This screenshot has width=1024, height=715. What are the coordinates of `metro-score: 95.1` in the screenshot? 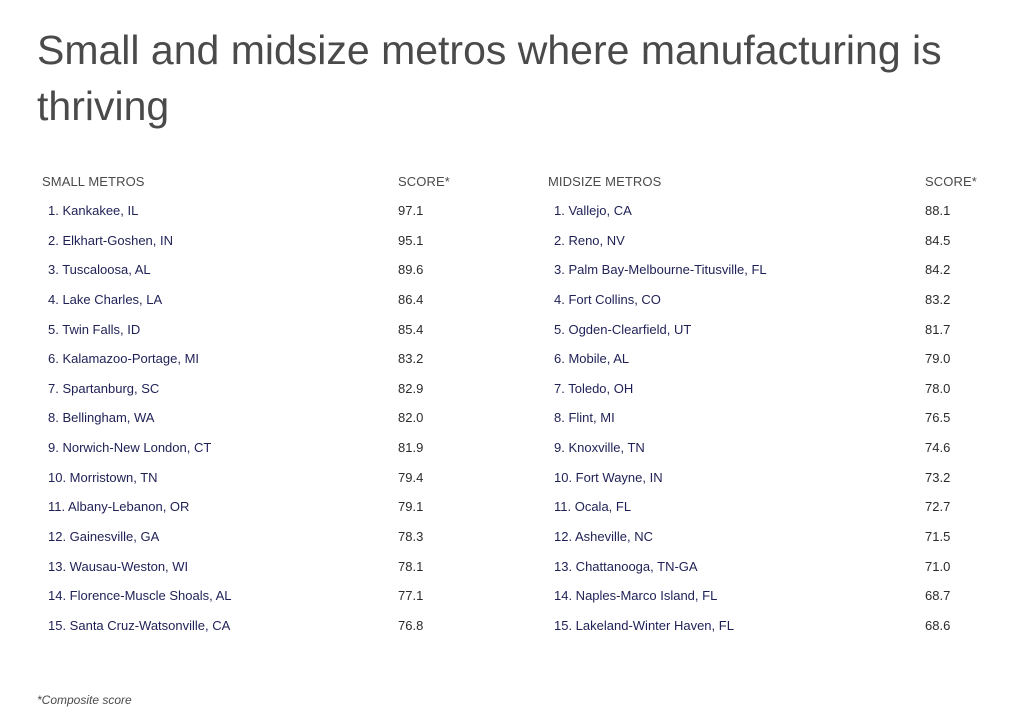 It's located at (411, 240).